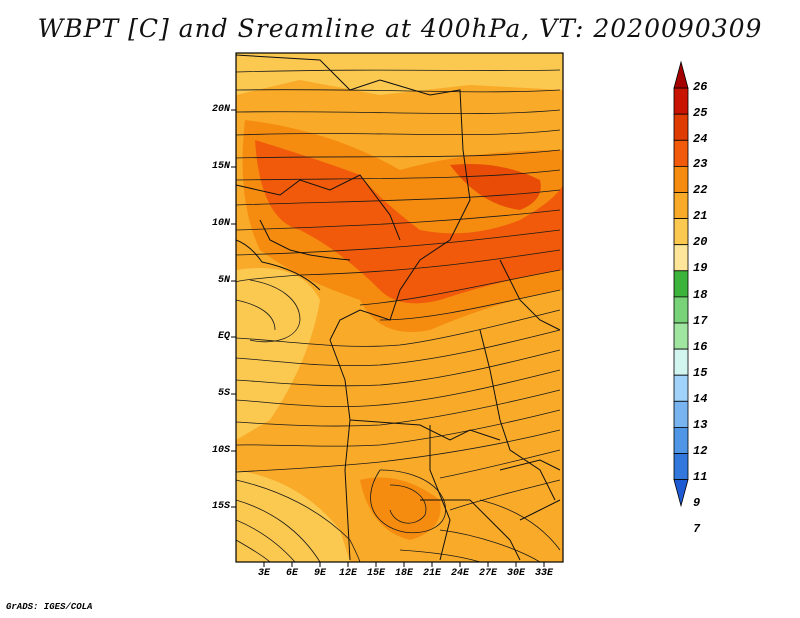  I want to click on colorbar-label: 17, so click(700, 321).